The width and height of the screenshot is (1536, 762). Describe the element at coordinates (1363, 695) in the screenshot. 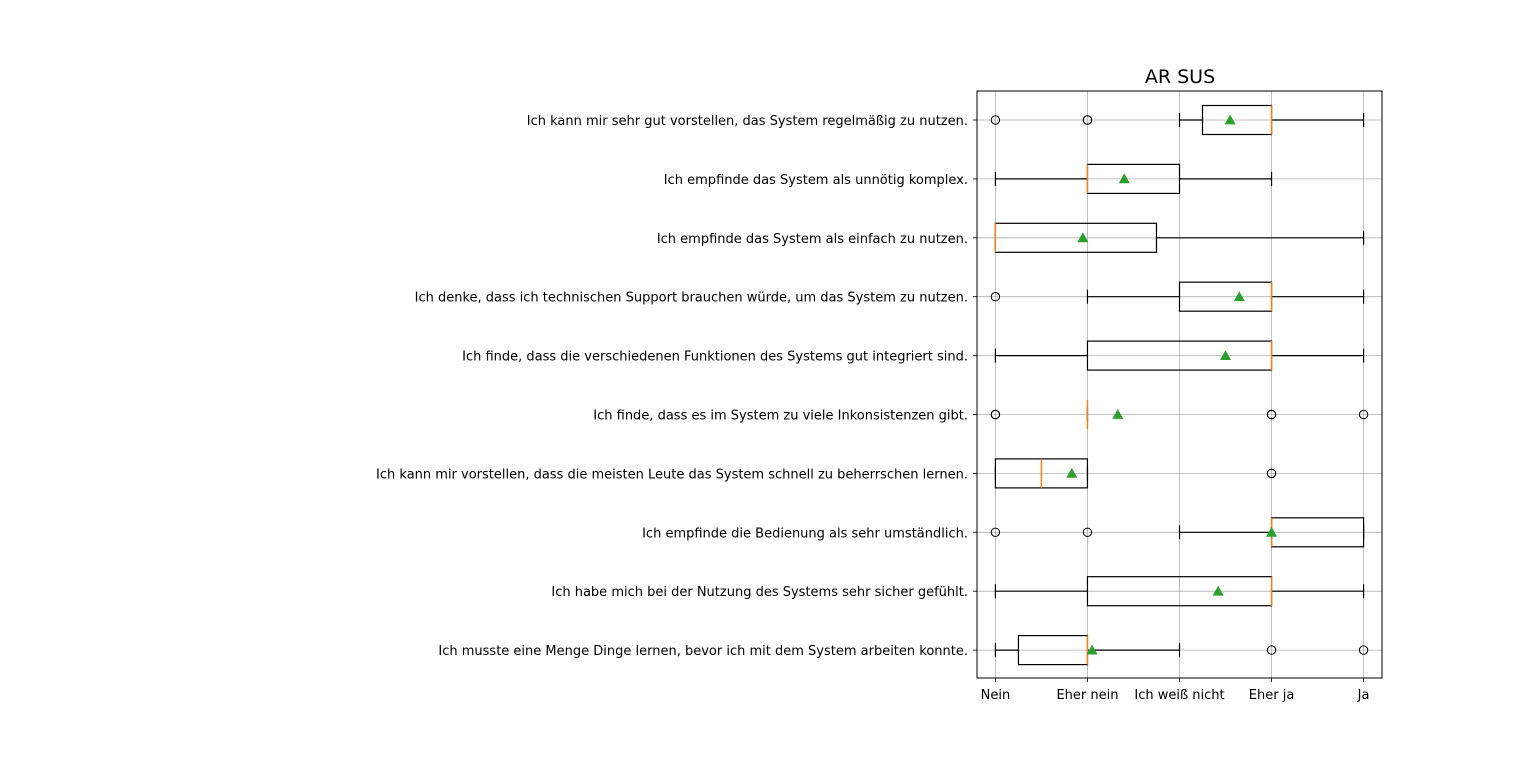

I see `x-tick-label: Ja` at that location.